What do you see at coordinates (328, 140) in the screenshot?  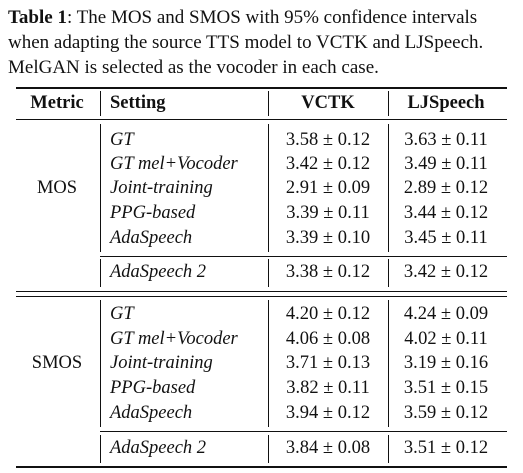 I see `score-cell: 3.58 ± 0.12` at bounding box center [328, 140].